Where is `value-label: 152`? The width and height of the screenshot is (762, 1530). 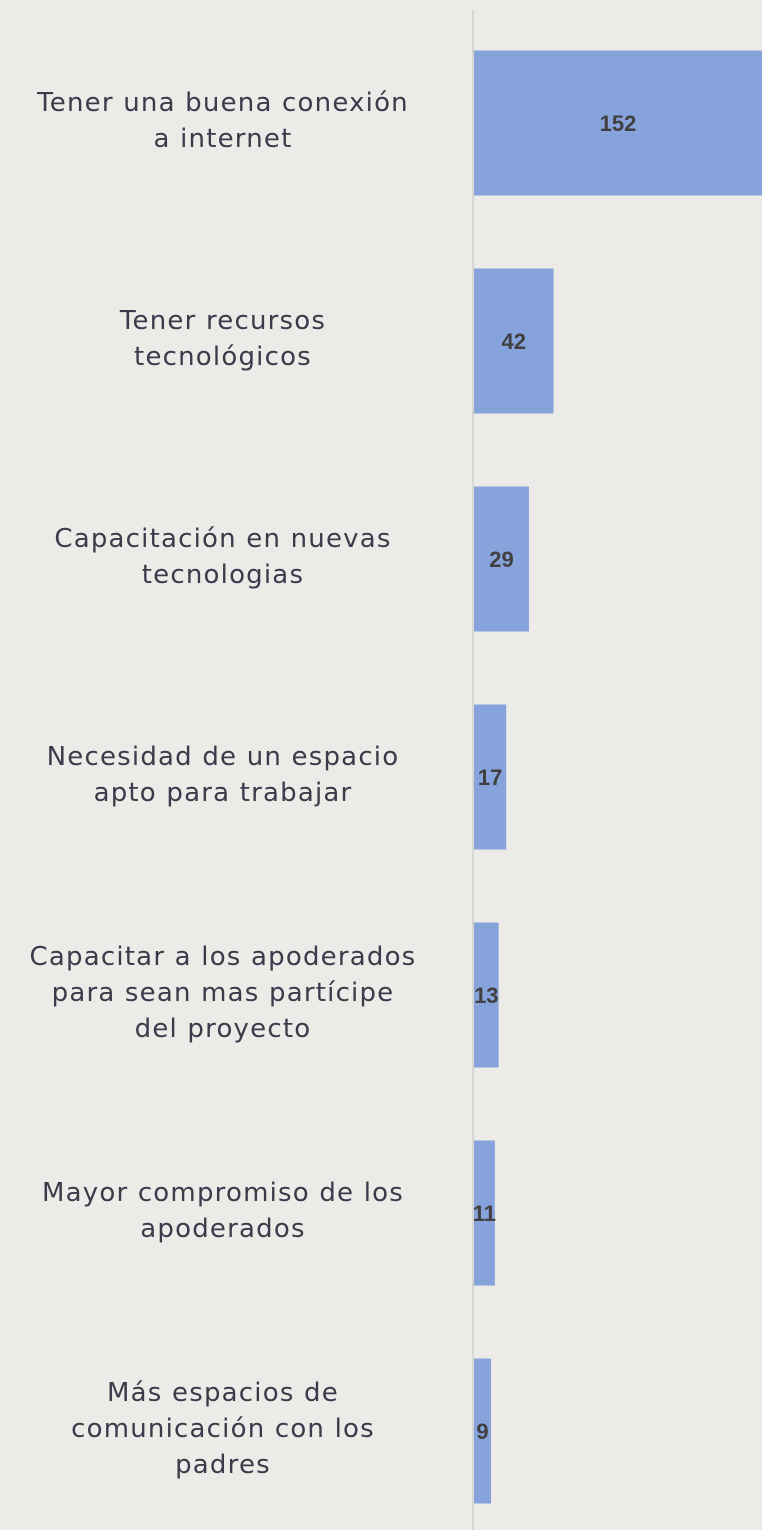 value-label: 152 is located at coordinates (618, 123).